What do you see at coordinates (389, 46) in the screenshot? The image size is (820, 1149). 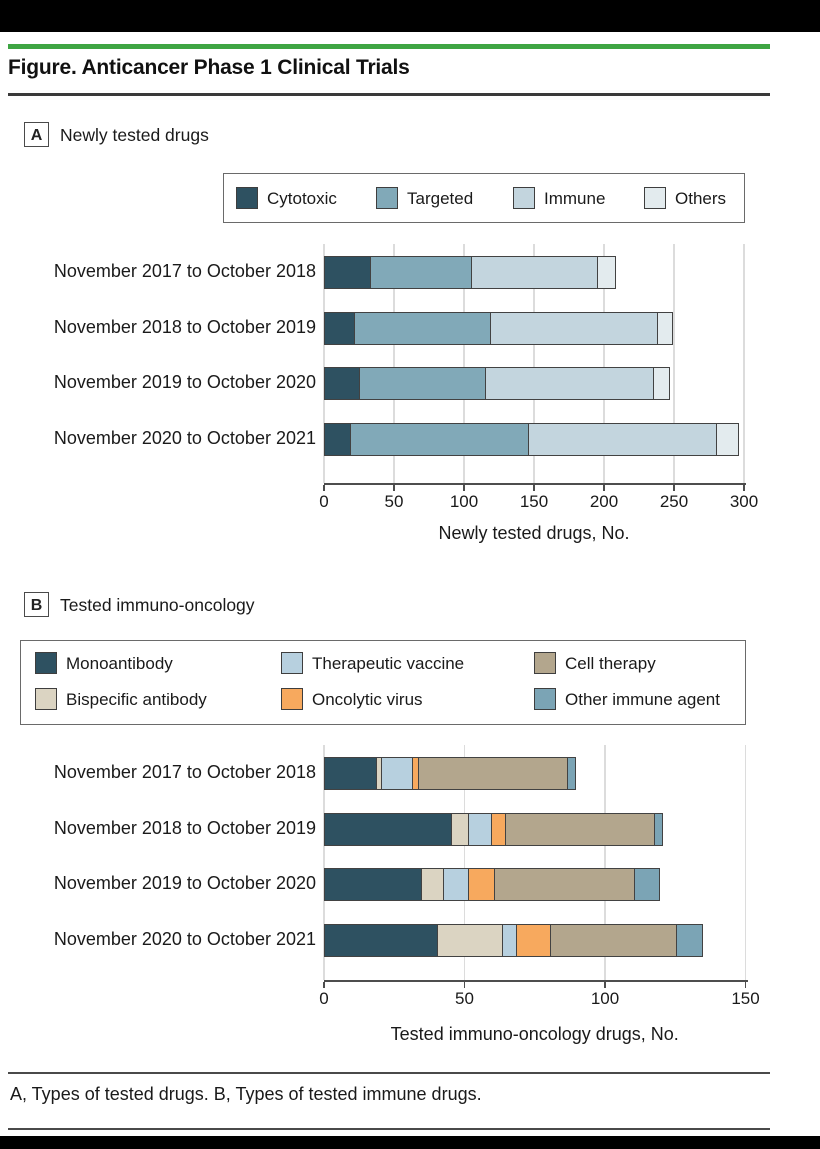 I see `accent-green-bar` at bounding box center [389, 46].